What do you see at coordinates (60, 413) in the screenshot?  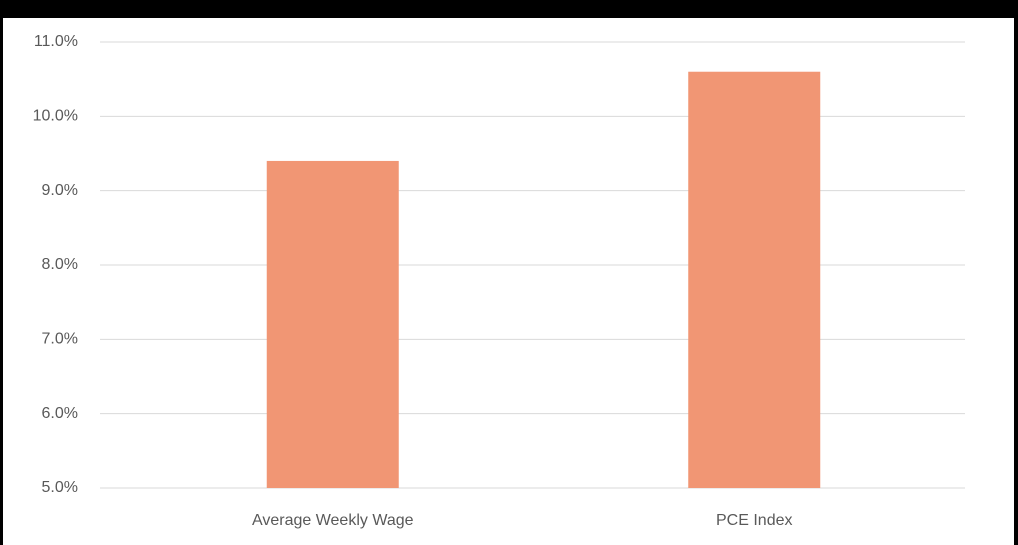 I see `y-tick-label: 6.0%` at bounding box center [60, 413].